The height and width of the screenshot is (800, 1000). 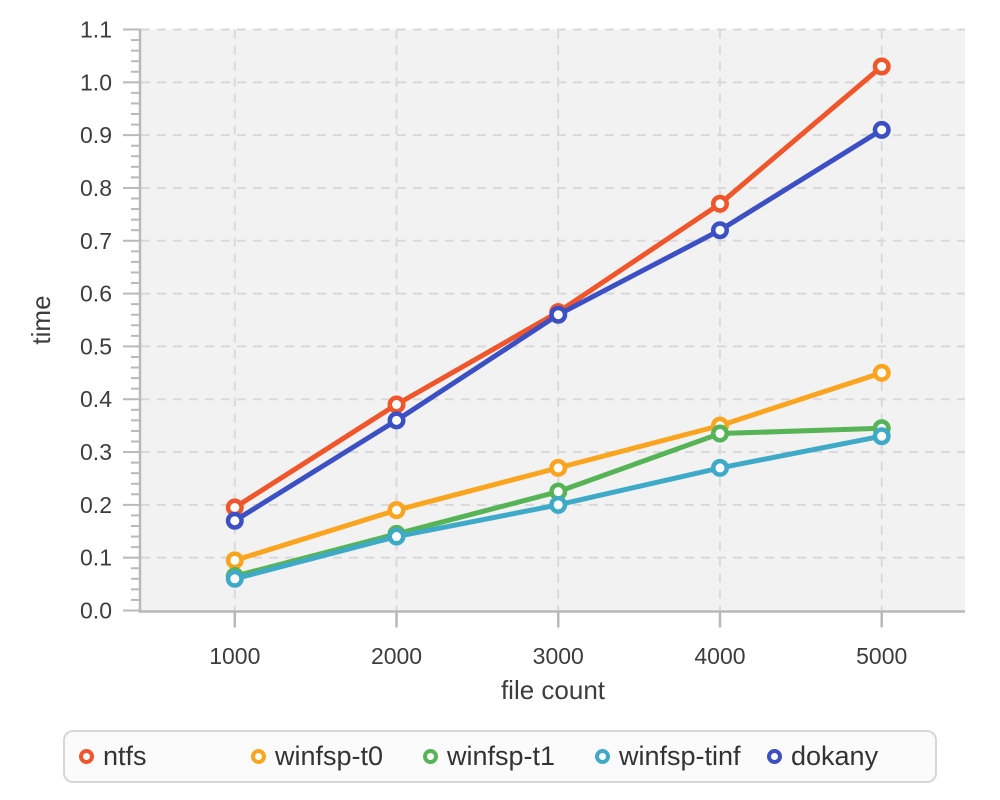 What do you see at coordinates (329, 756) in the screenshot?
I see `legend-label-winfsp-t0: winfsp-t0` at bounding box center [329, 756].